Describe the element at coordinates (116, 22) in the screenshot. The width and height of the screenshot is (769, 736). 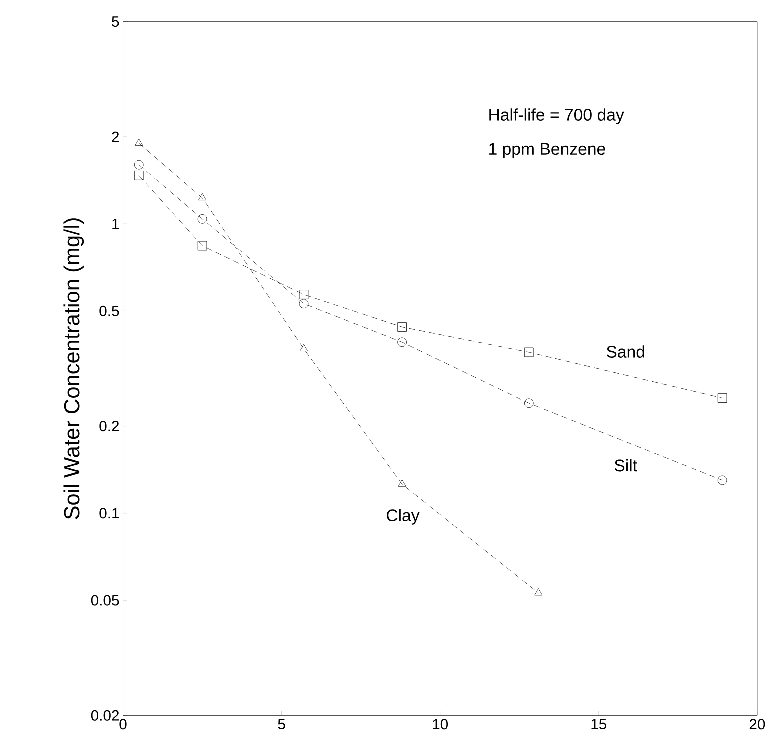
I see `y-tick-label: 5` at that location.